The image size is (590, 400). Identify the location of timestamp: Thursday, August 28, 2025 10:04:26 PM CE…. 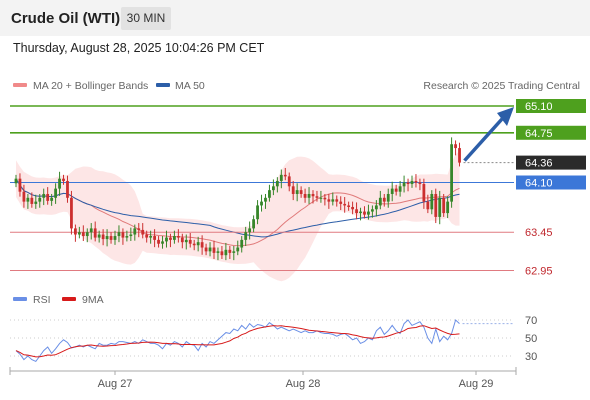
(139, 48).